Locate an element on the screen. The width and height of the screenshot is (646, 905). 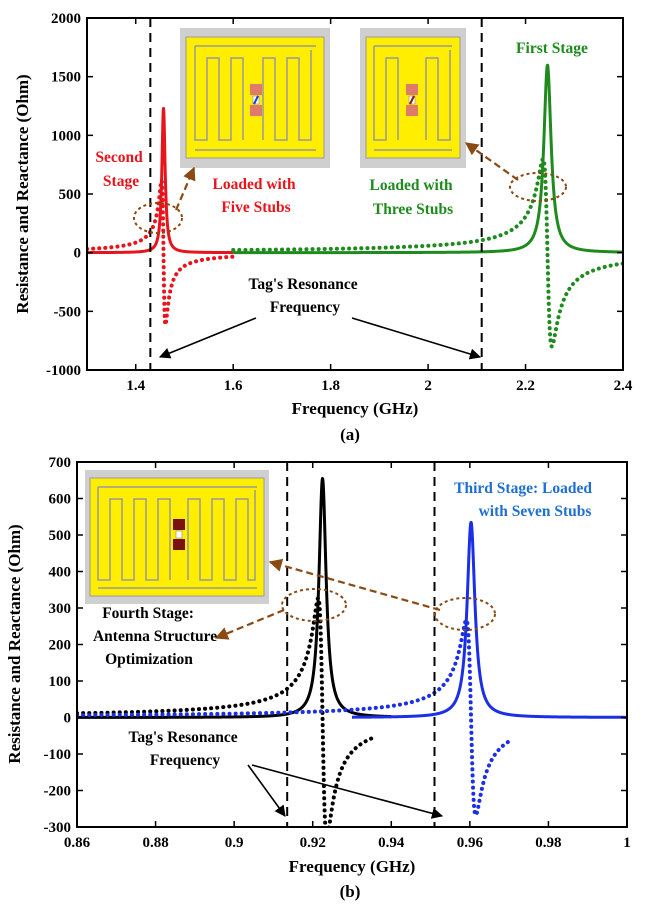
series-fourth-stage-resistance is located at coordinates (235, 597).